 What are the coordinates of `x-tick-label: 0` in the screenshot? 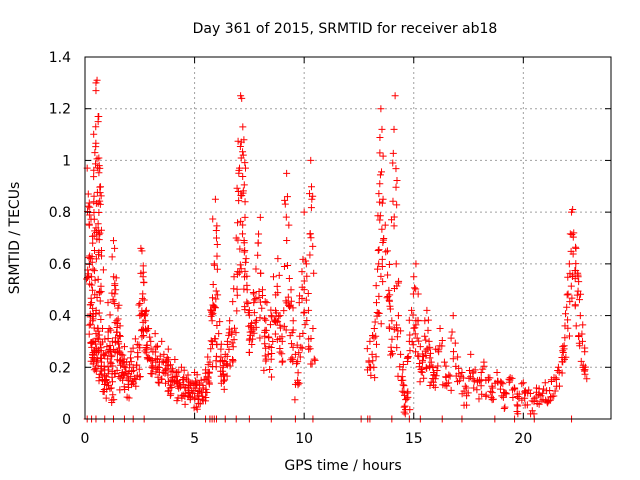 It's located at (85, 439).